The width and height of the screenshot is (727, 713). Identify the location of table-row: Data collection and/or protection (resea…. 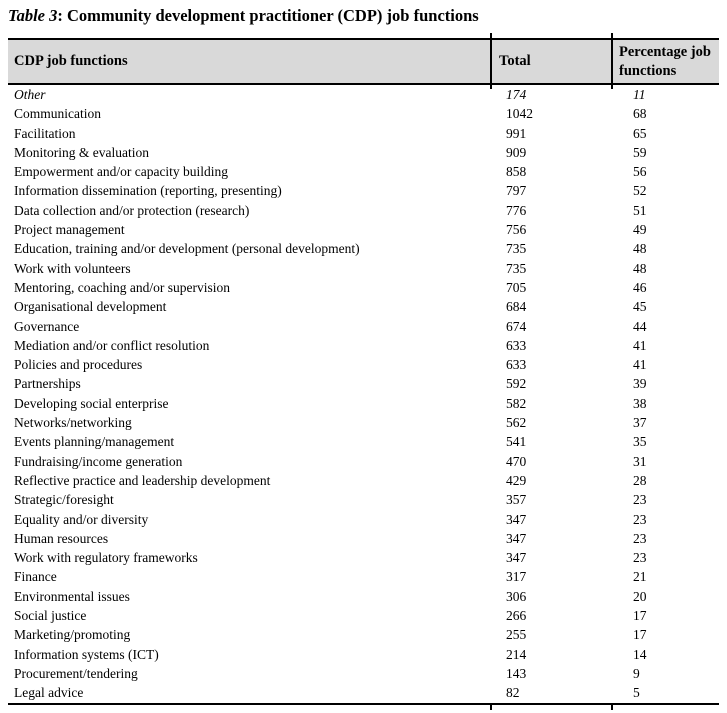
(363, 210).